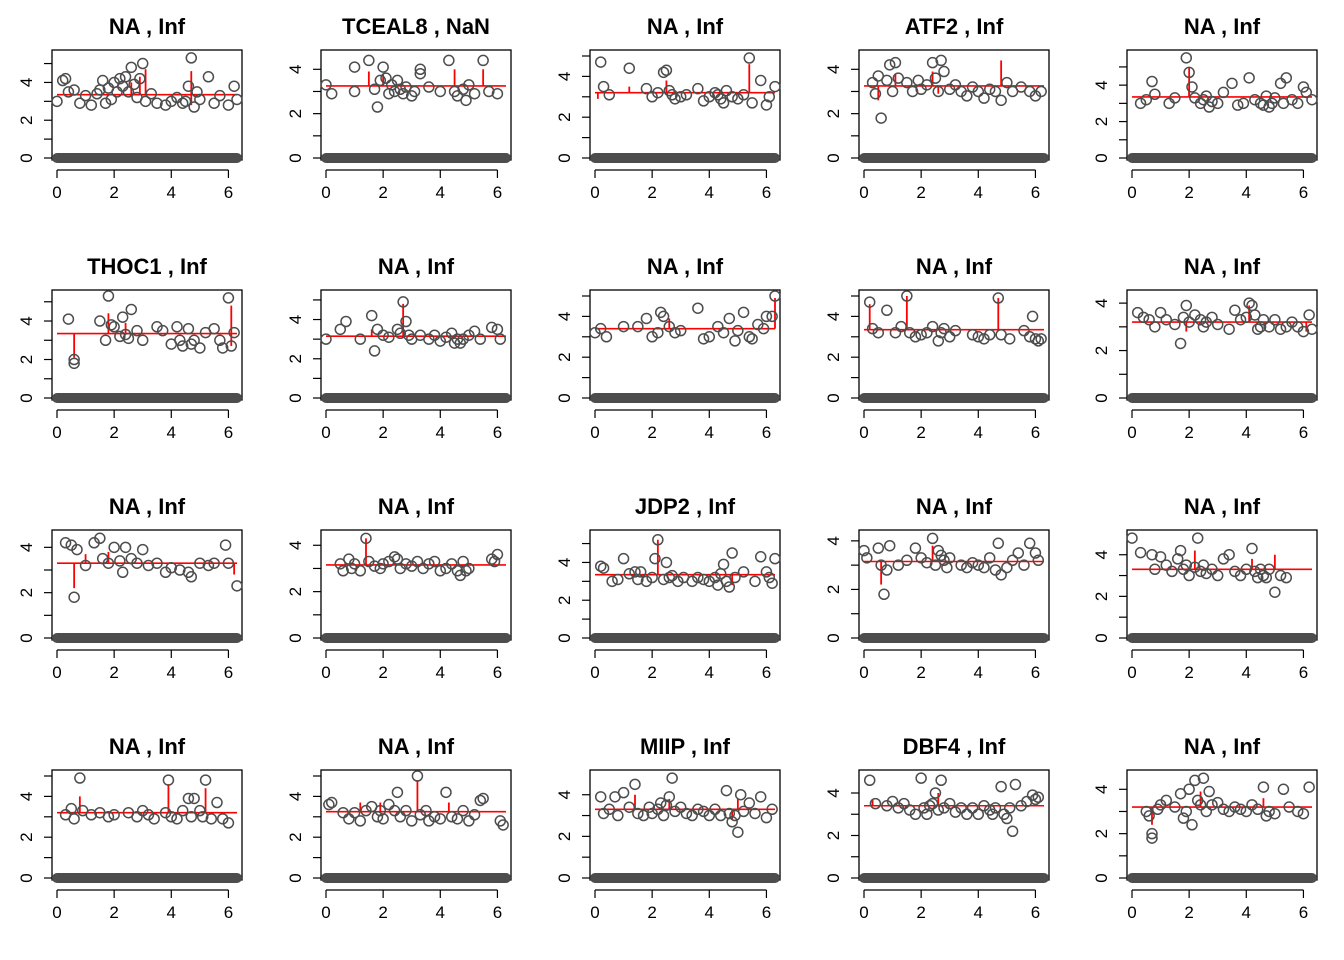 The width and height of the screenshot is (1344, 960). I want to click on panel-18: MIIP , Inf 0 2 4 0 2 4 6, so click(668, 828).